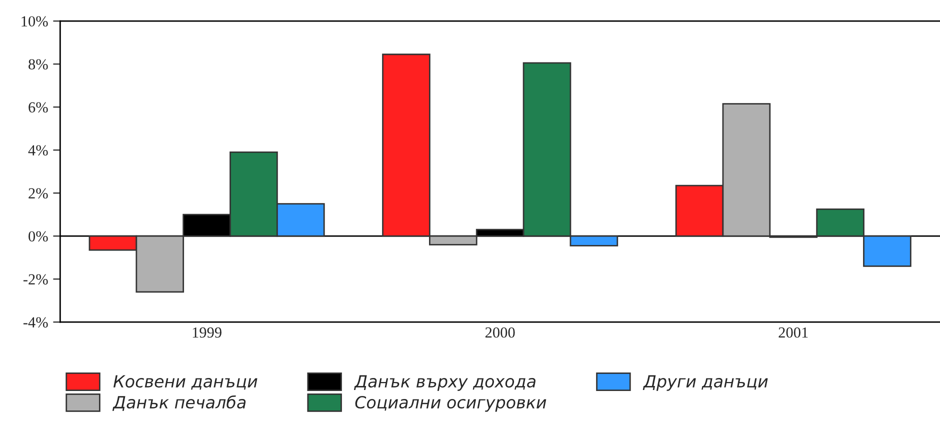 The image size is (940, 421). I want to click on legend-label: Косвени данъци, so click(185, 382).